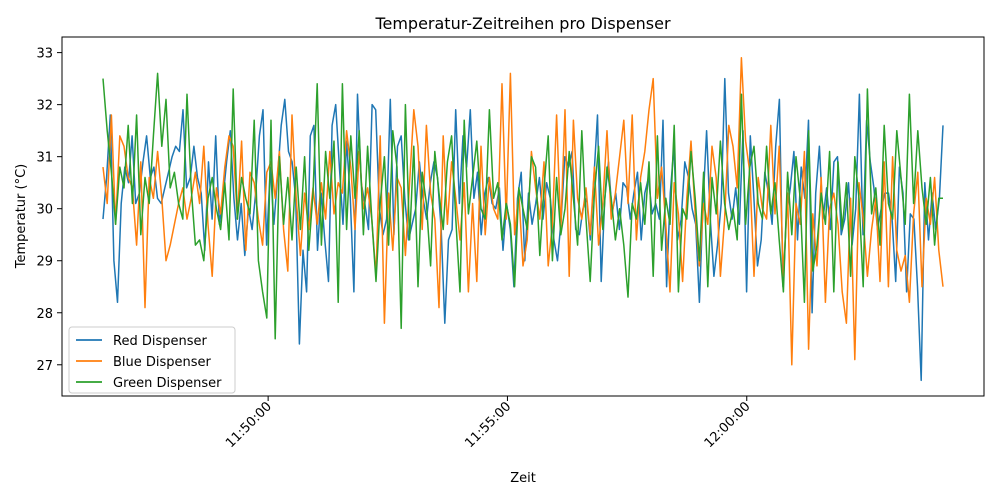  I want to click on y-tick-label: 32, so click(44, 106).